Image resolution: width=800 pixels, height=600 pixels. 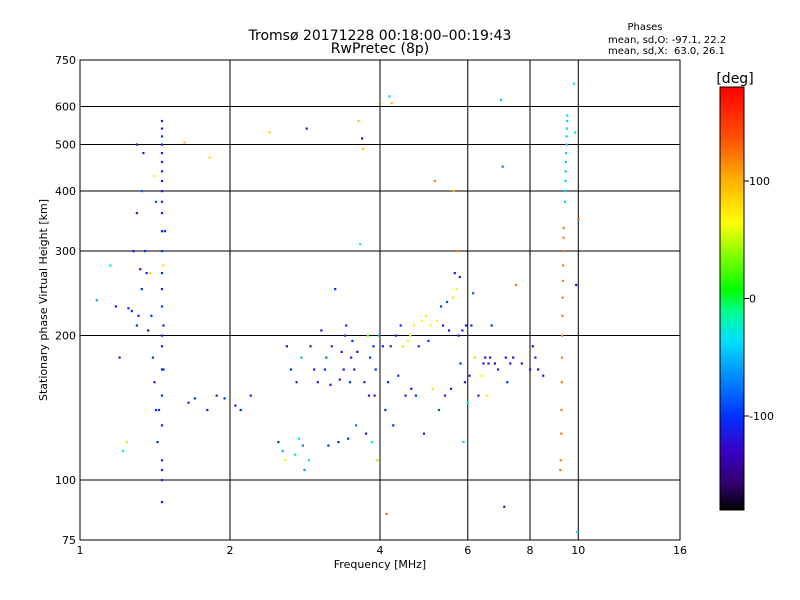 I want to click on colorbar-tick-label: -100, so click(x=761, y=416).